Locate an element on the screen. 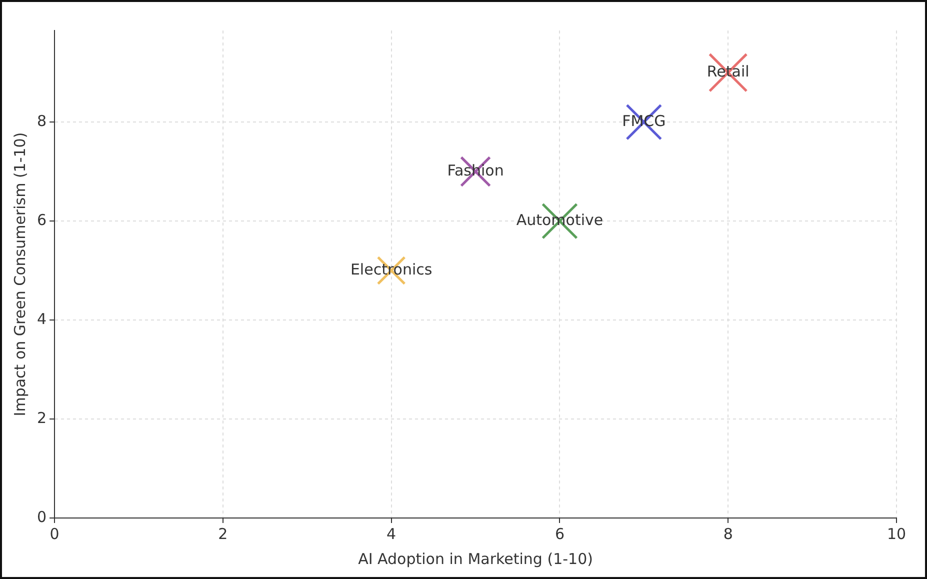 The width and height of the screenshot is (927, 579). x-tick-label: 8 is located at coordinates (728, 533).